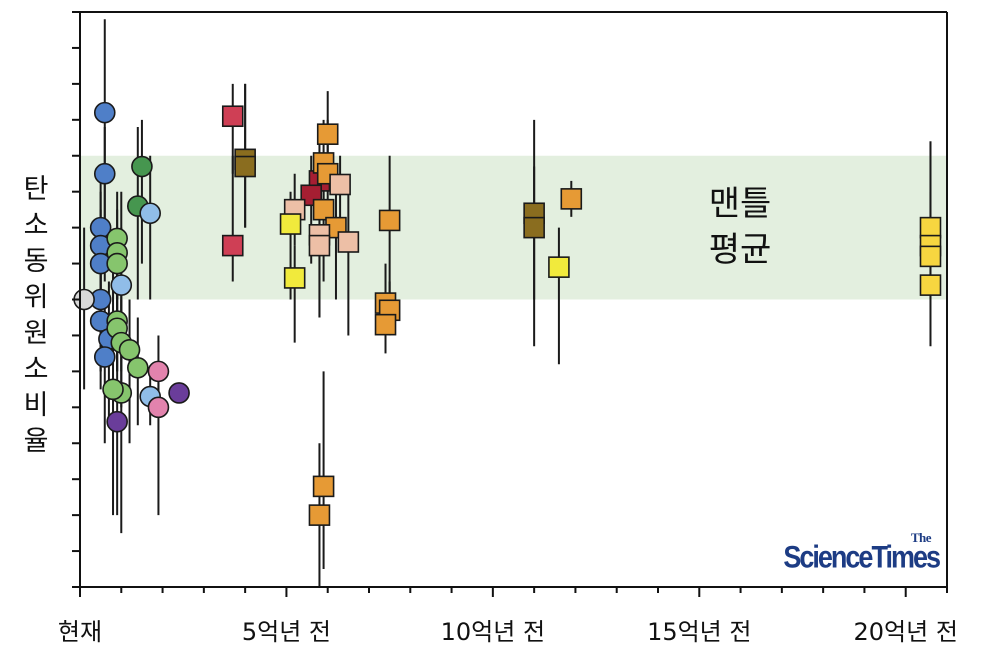 The width and height of the screenshot is (991, 664). I want to click on y-axis-title-char: 율, so click(36, 441).